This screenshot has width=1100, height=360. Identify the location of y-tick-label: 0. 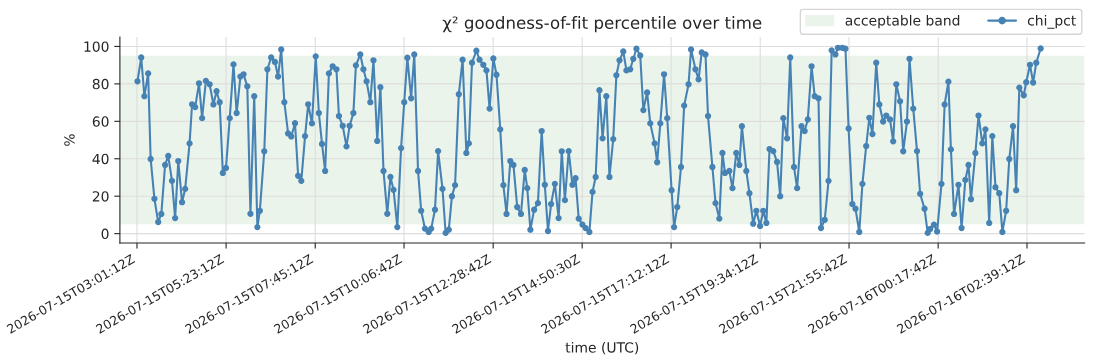
(105, 234).